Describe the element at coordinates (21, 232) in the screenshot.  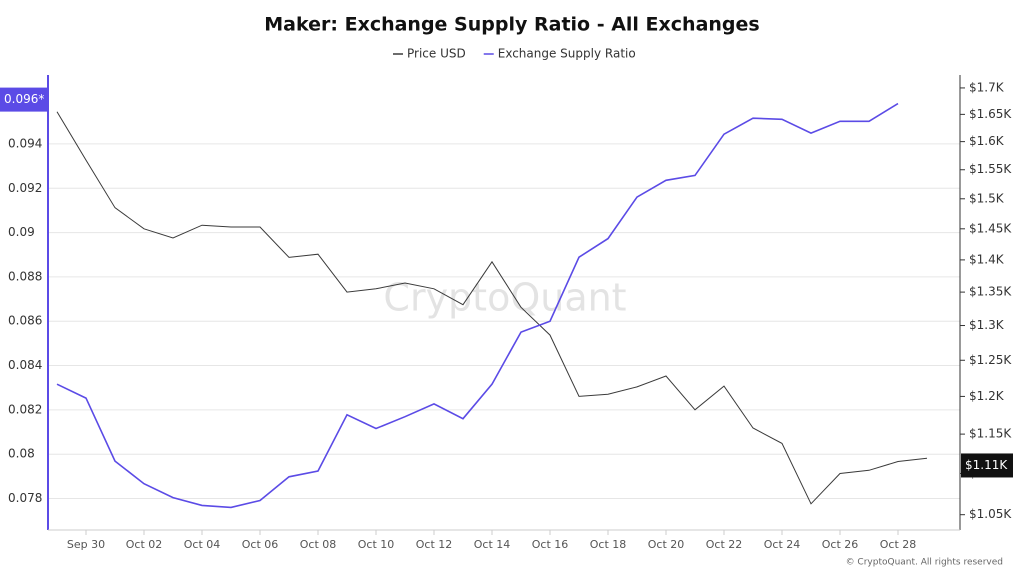
I see `y-tick-label: 0.09` at that location.